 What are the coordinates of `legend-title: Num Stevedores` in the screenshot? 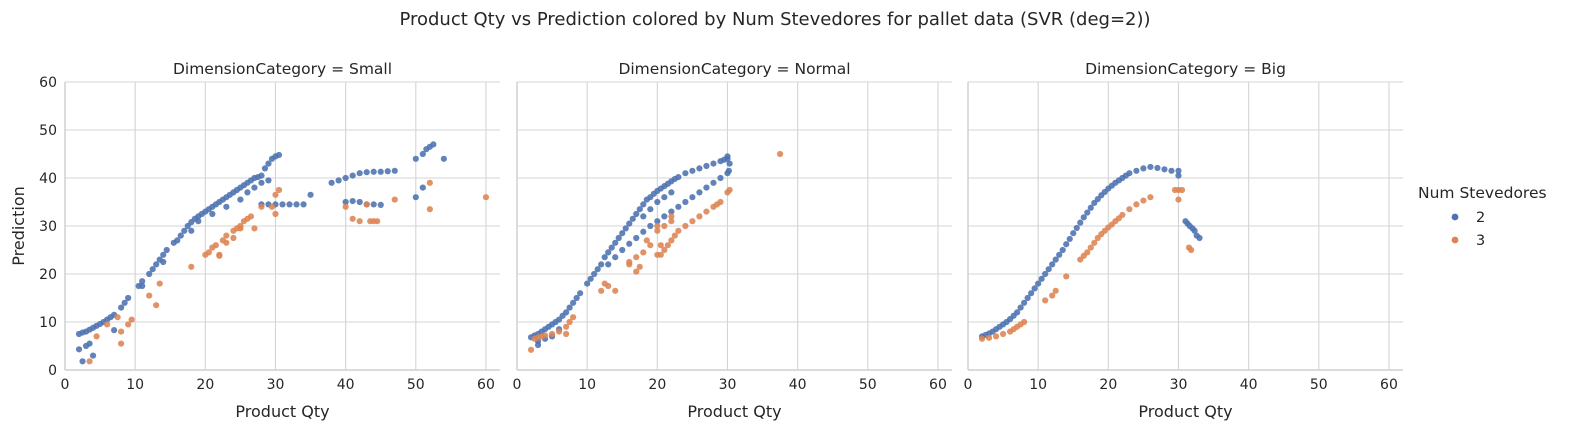 It's located at (1482, 193).